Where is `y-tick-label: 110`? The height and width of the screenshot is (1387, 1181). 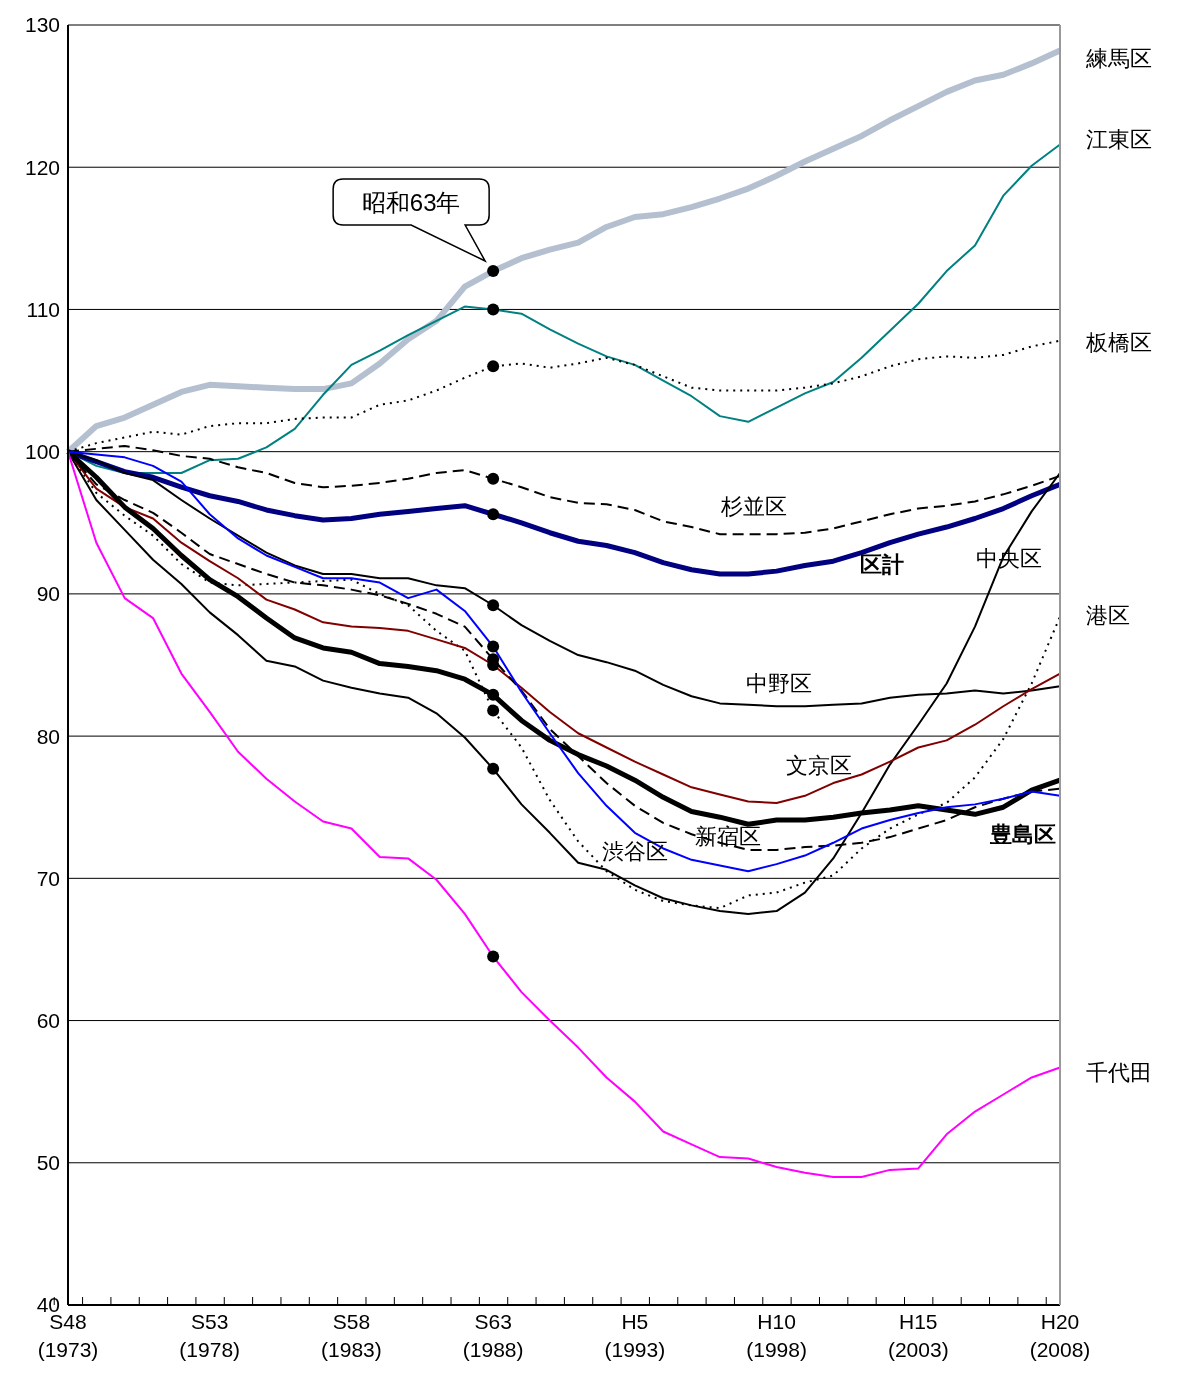
y-tick-label: 110 is located at coordinates (43, 309).